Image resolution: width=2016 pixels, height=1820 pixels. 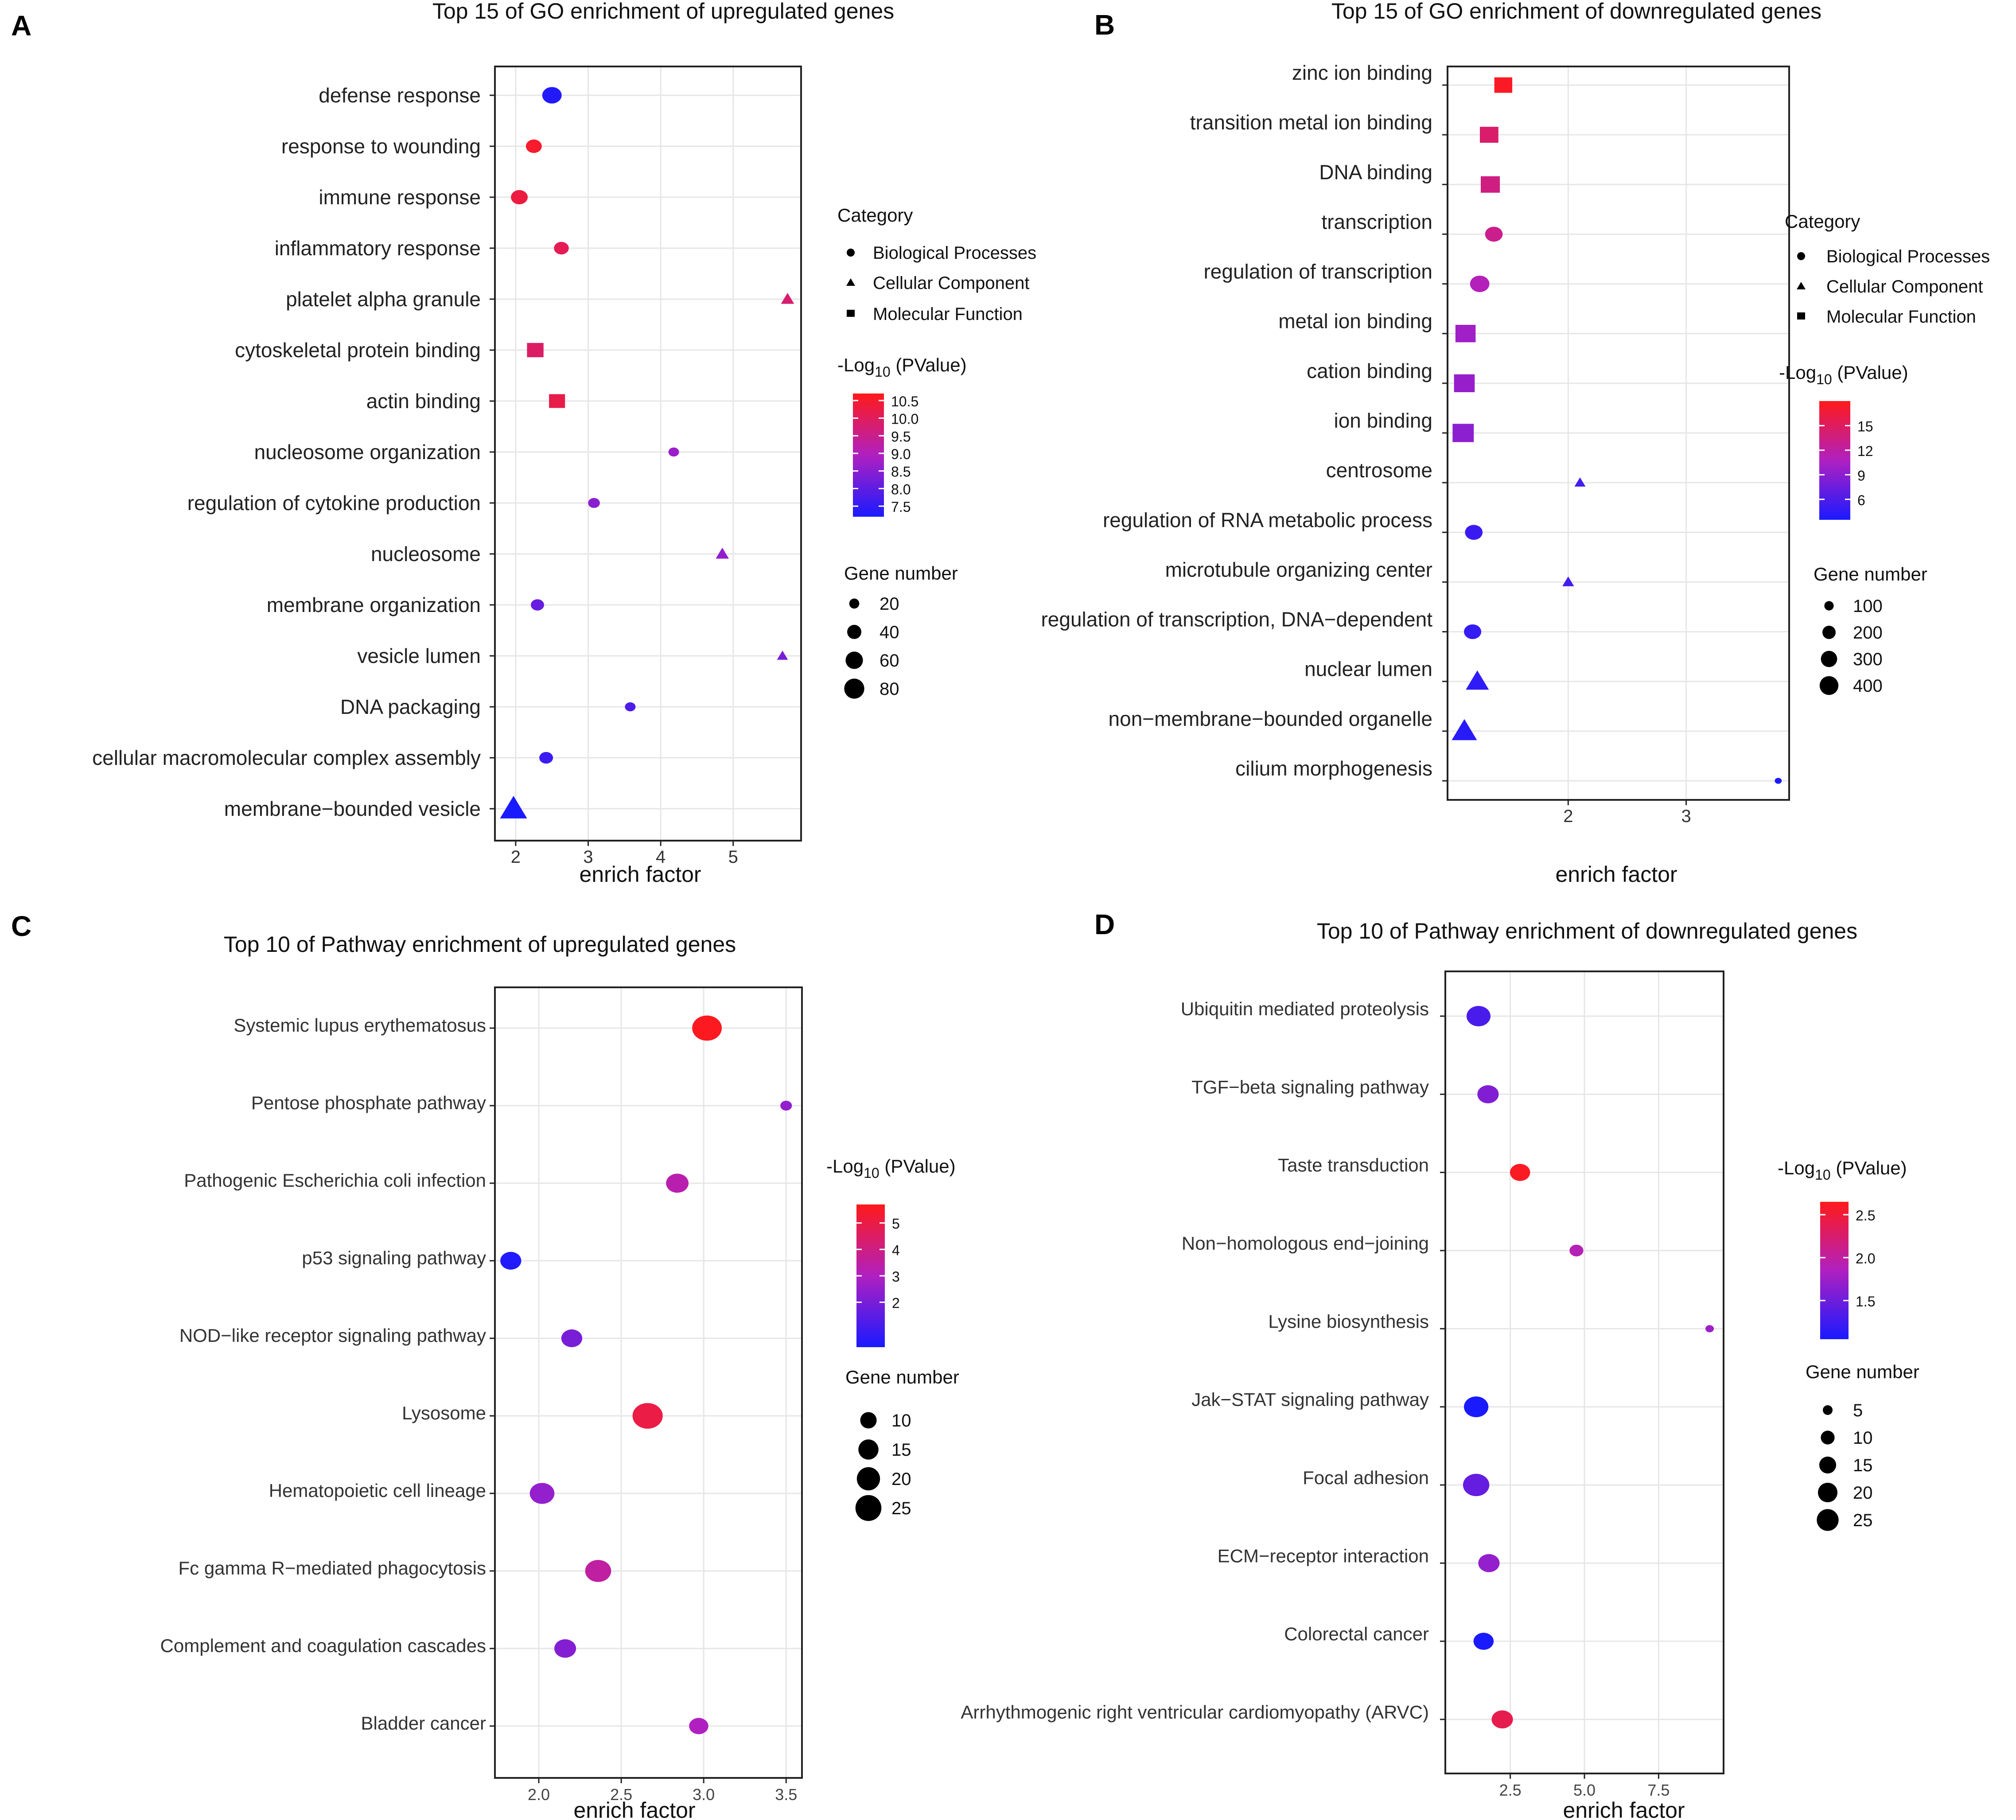 I want to click on colorbar-tick-label: 2.5, so click(x=1866, y=1216).